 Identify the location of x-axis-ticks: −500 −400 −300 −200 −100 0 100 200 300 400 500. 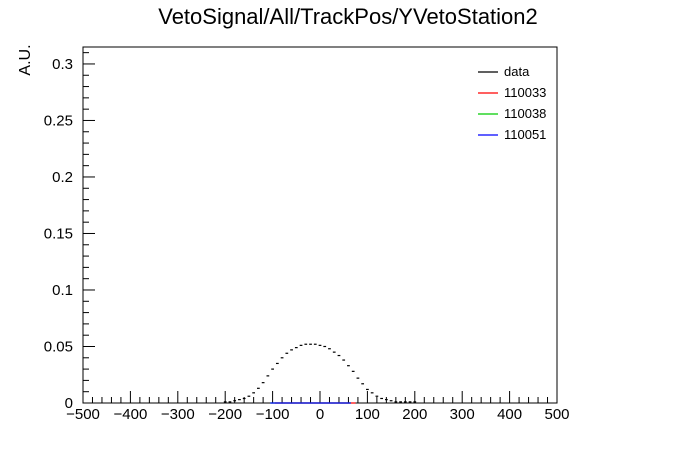
(318, 407).